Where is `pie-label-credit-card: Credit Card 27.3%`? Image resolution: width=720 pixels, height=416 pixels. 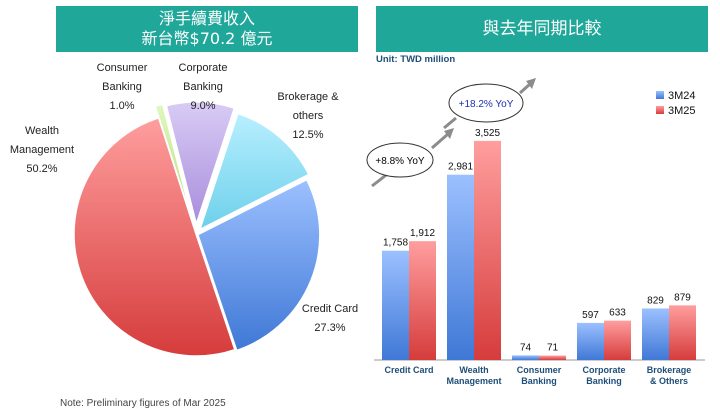 pie-label-credit-card: Credit Card 27.3% is located at coordinates (330, 318).